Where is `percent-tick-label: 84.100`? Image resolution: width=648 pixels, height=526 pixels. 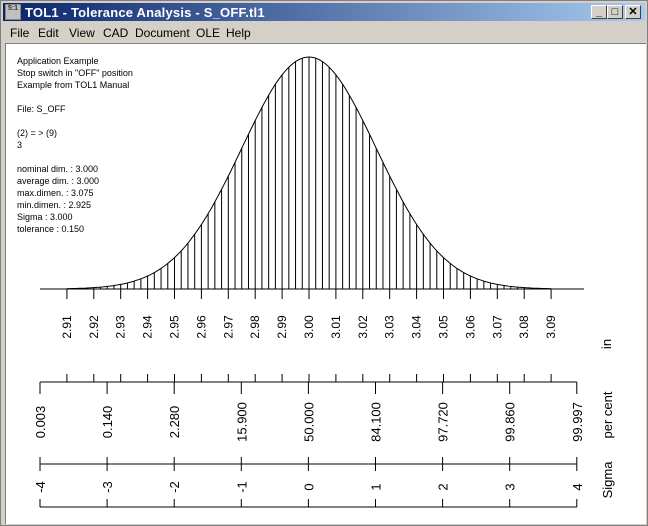 percent-tick-label: 84.100 is located at coordinates (376, 422).